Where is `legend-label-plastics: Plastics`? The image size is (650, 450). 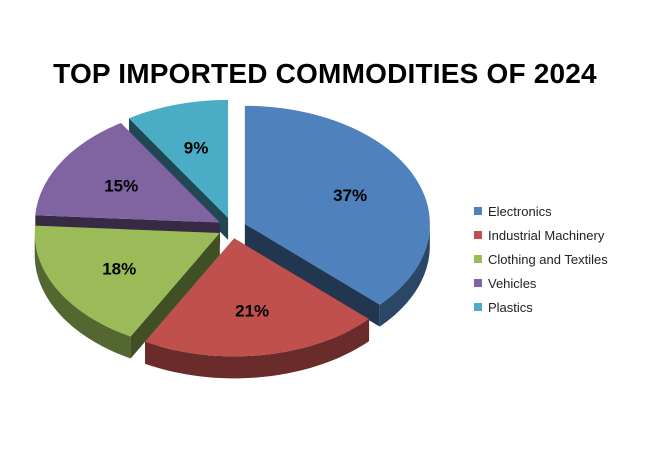 legend-label-plastics: Plastics is located at coordinates (510, 307).